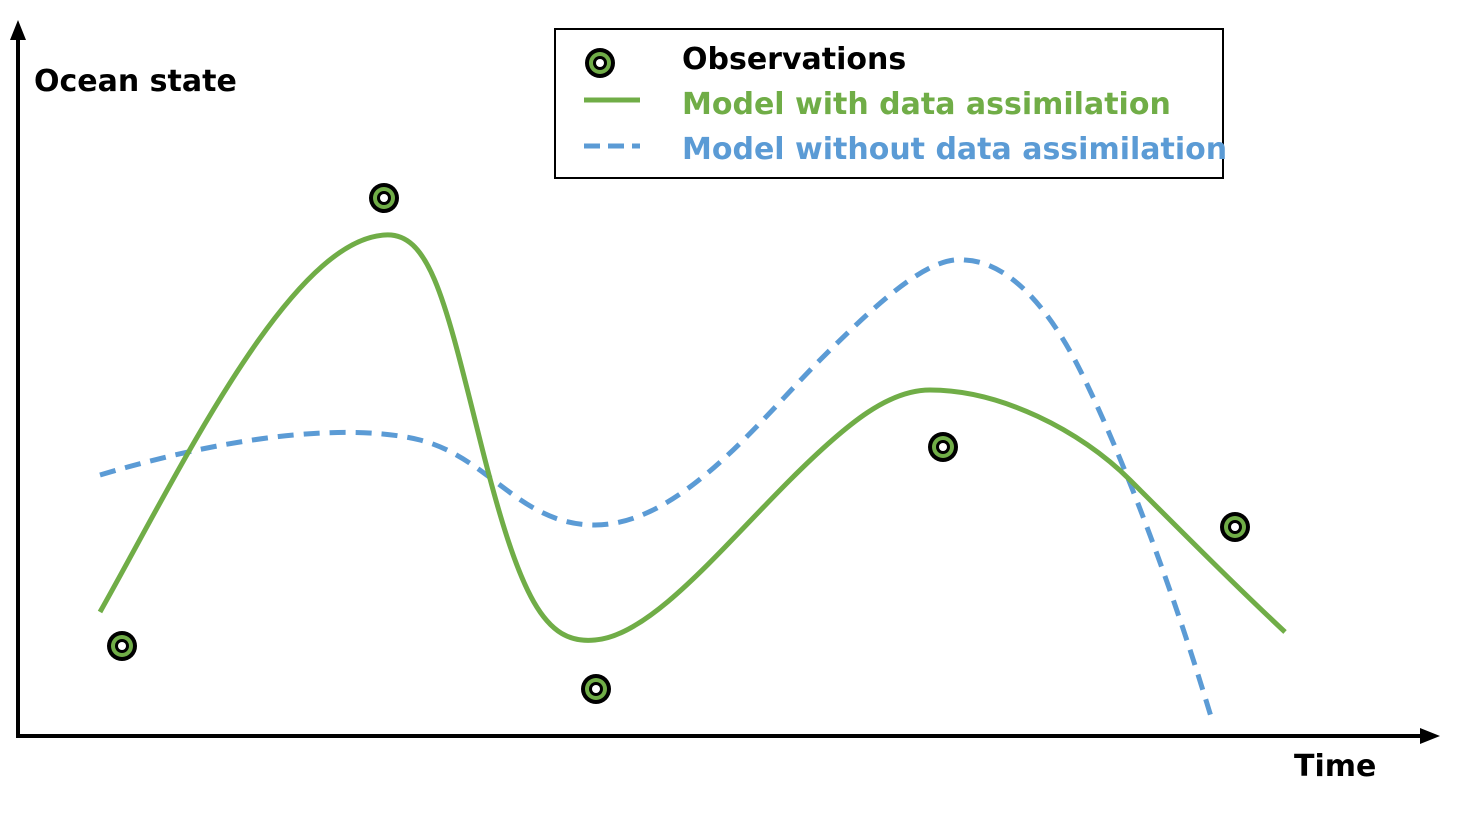 Image resolution: width=1459 pixels, height=813 pixels. I want to click on x-axis-label: Time, so click(1335, 766).